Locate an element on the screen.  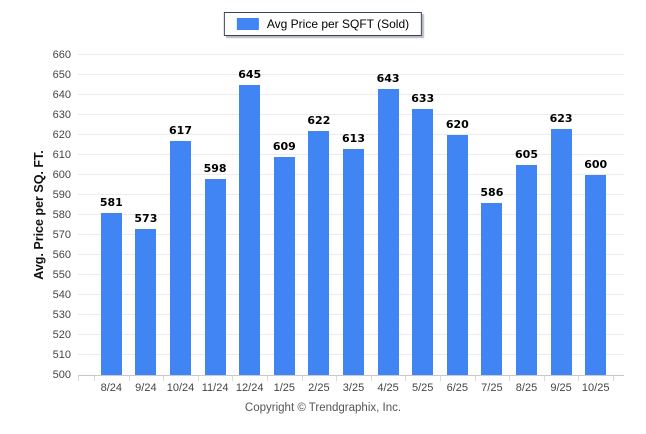
bar-value-label: 600 is located at coordinates (596, 164).